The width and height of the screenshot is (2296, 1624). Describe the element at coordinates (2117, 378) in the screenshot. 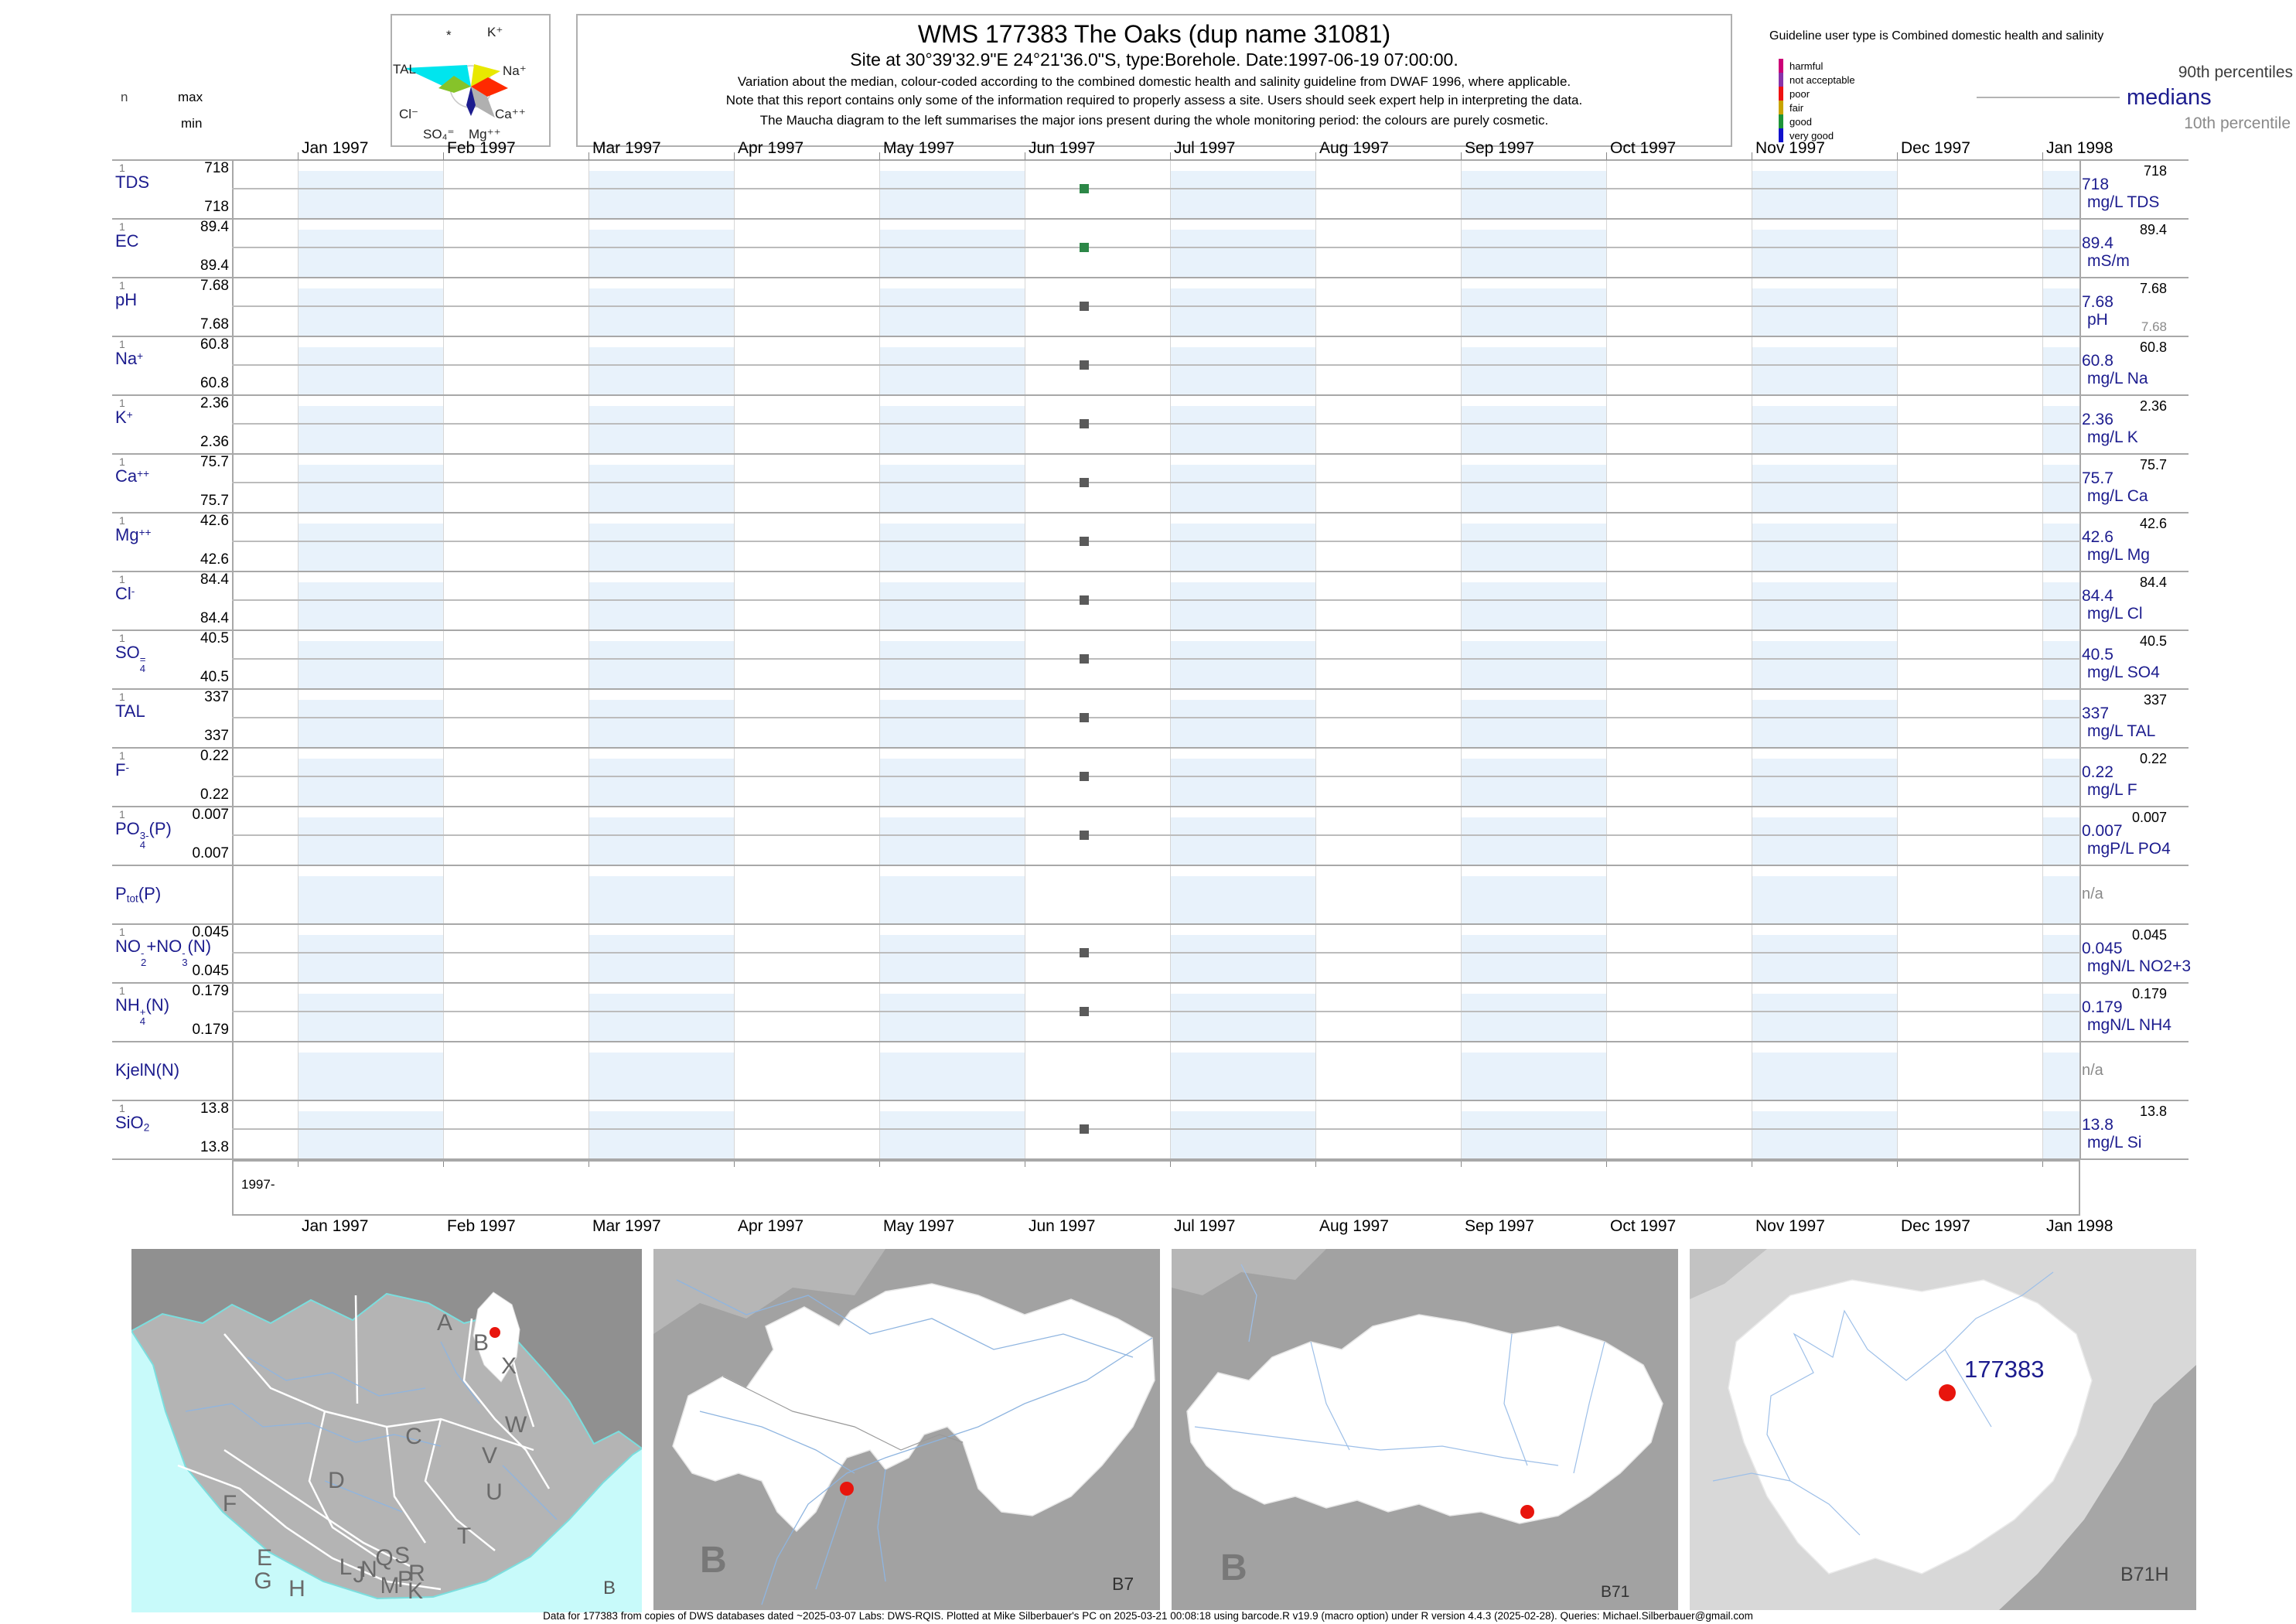

I see `unit-label: mg/L Na` at that location.